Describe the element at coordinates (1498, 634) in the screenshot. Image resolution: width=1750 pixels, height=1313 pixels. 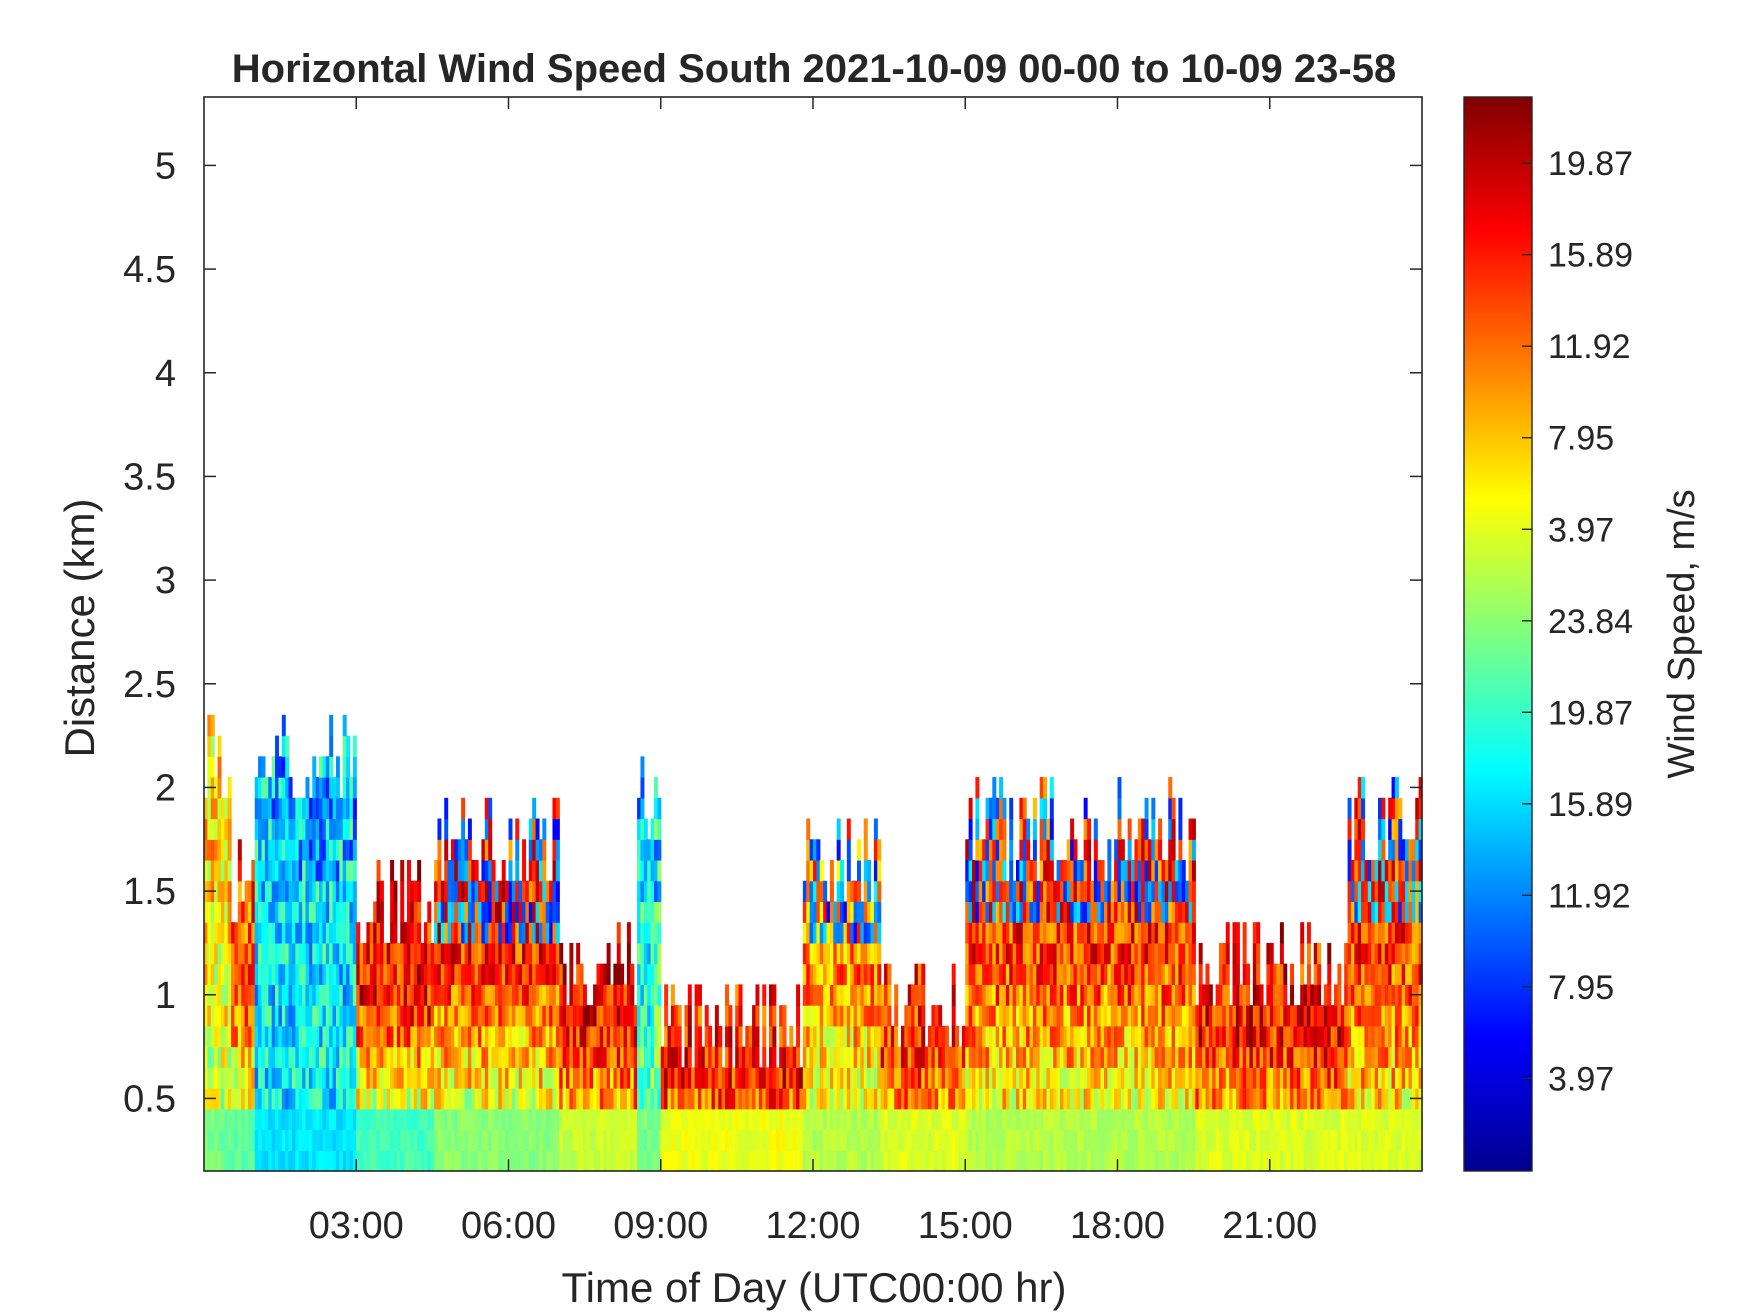
I see `colorbar` at that location.